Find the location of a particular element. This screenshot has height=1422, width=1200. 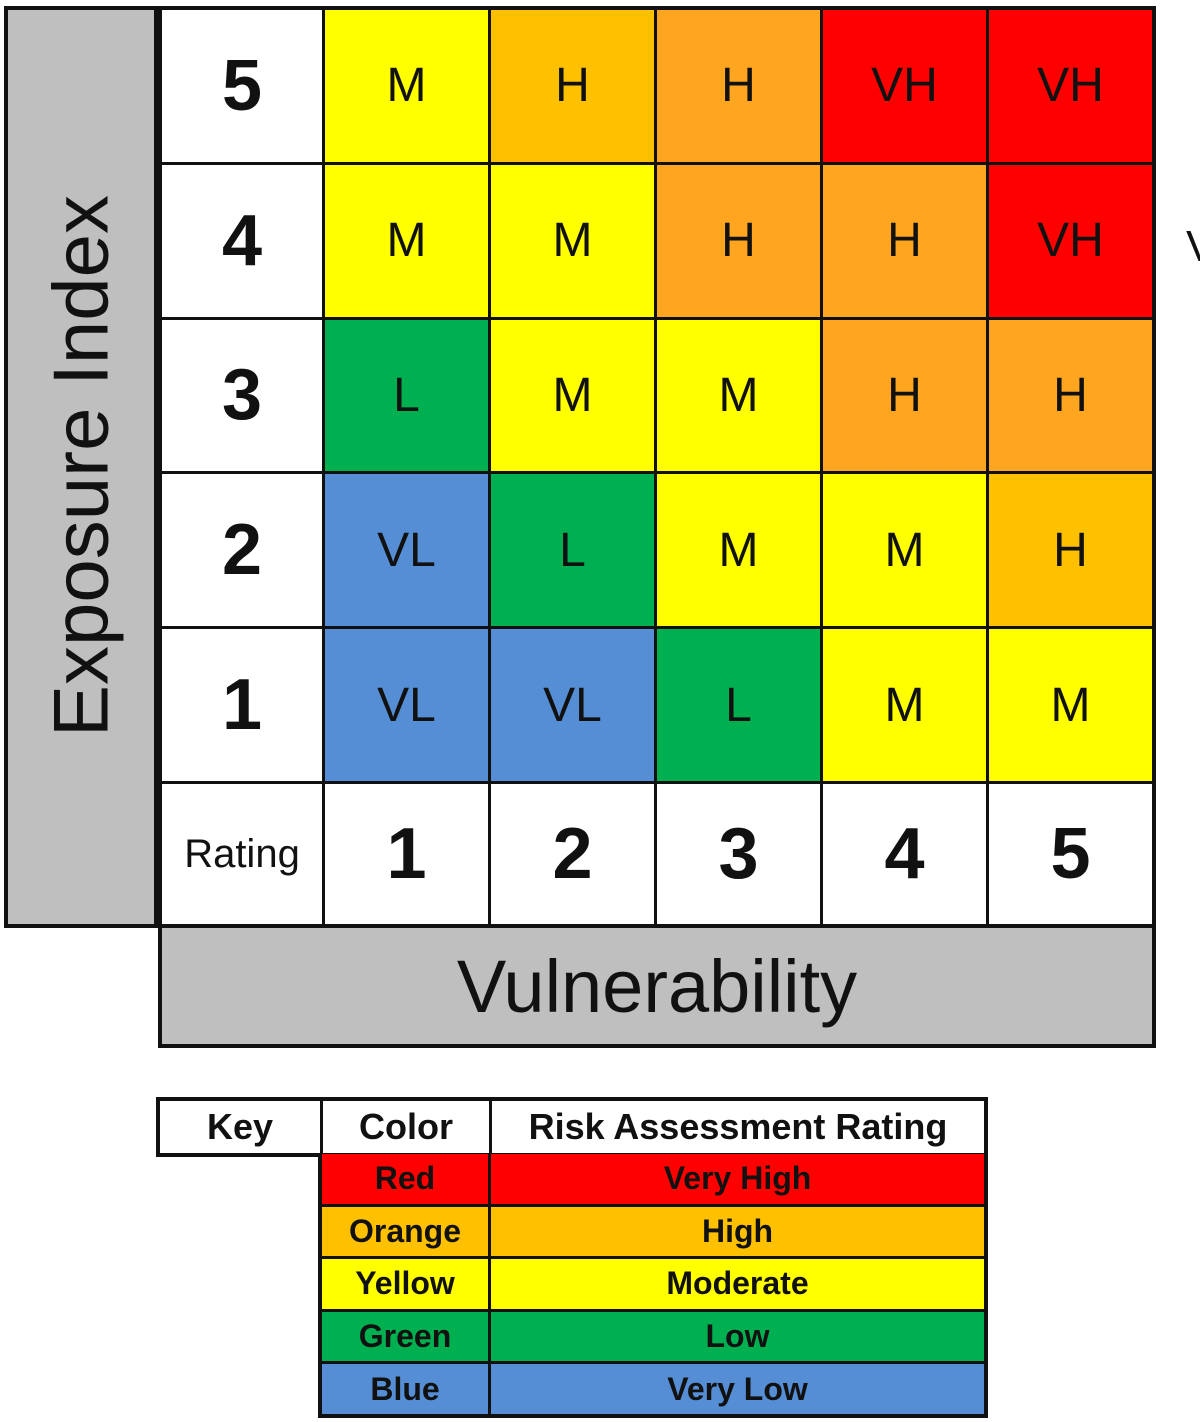

vulnerability-axis: Vulnerability is located at coordinates (657, 988).